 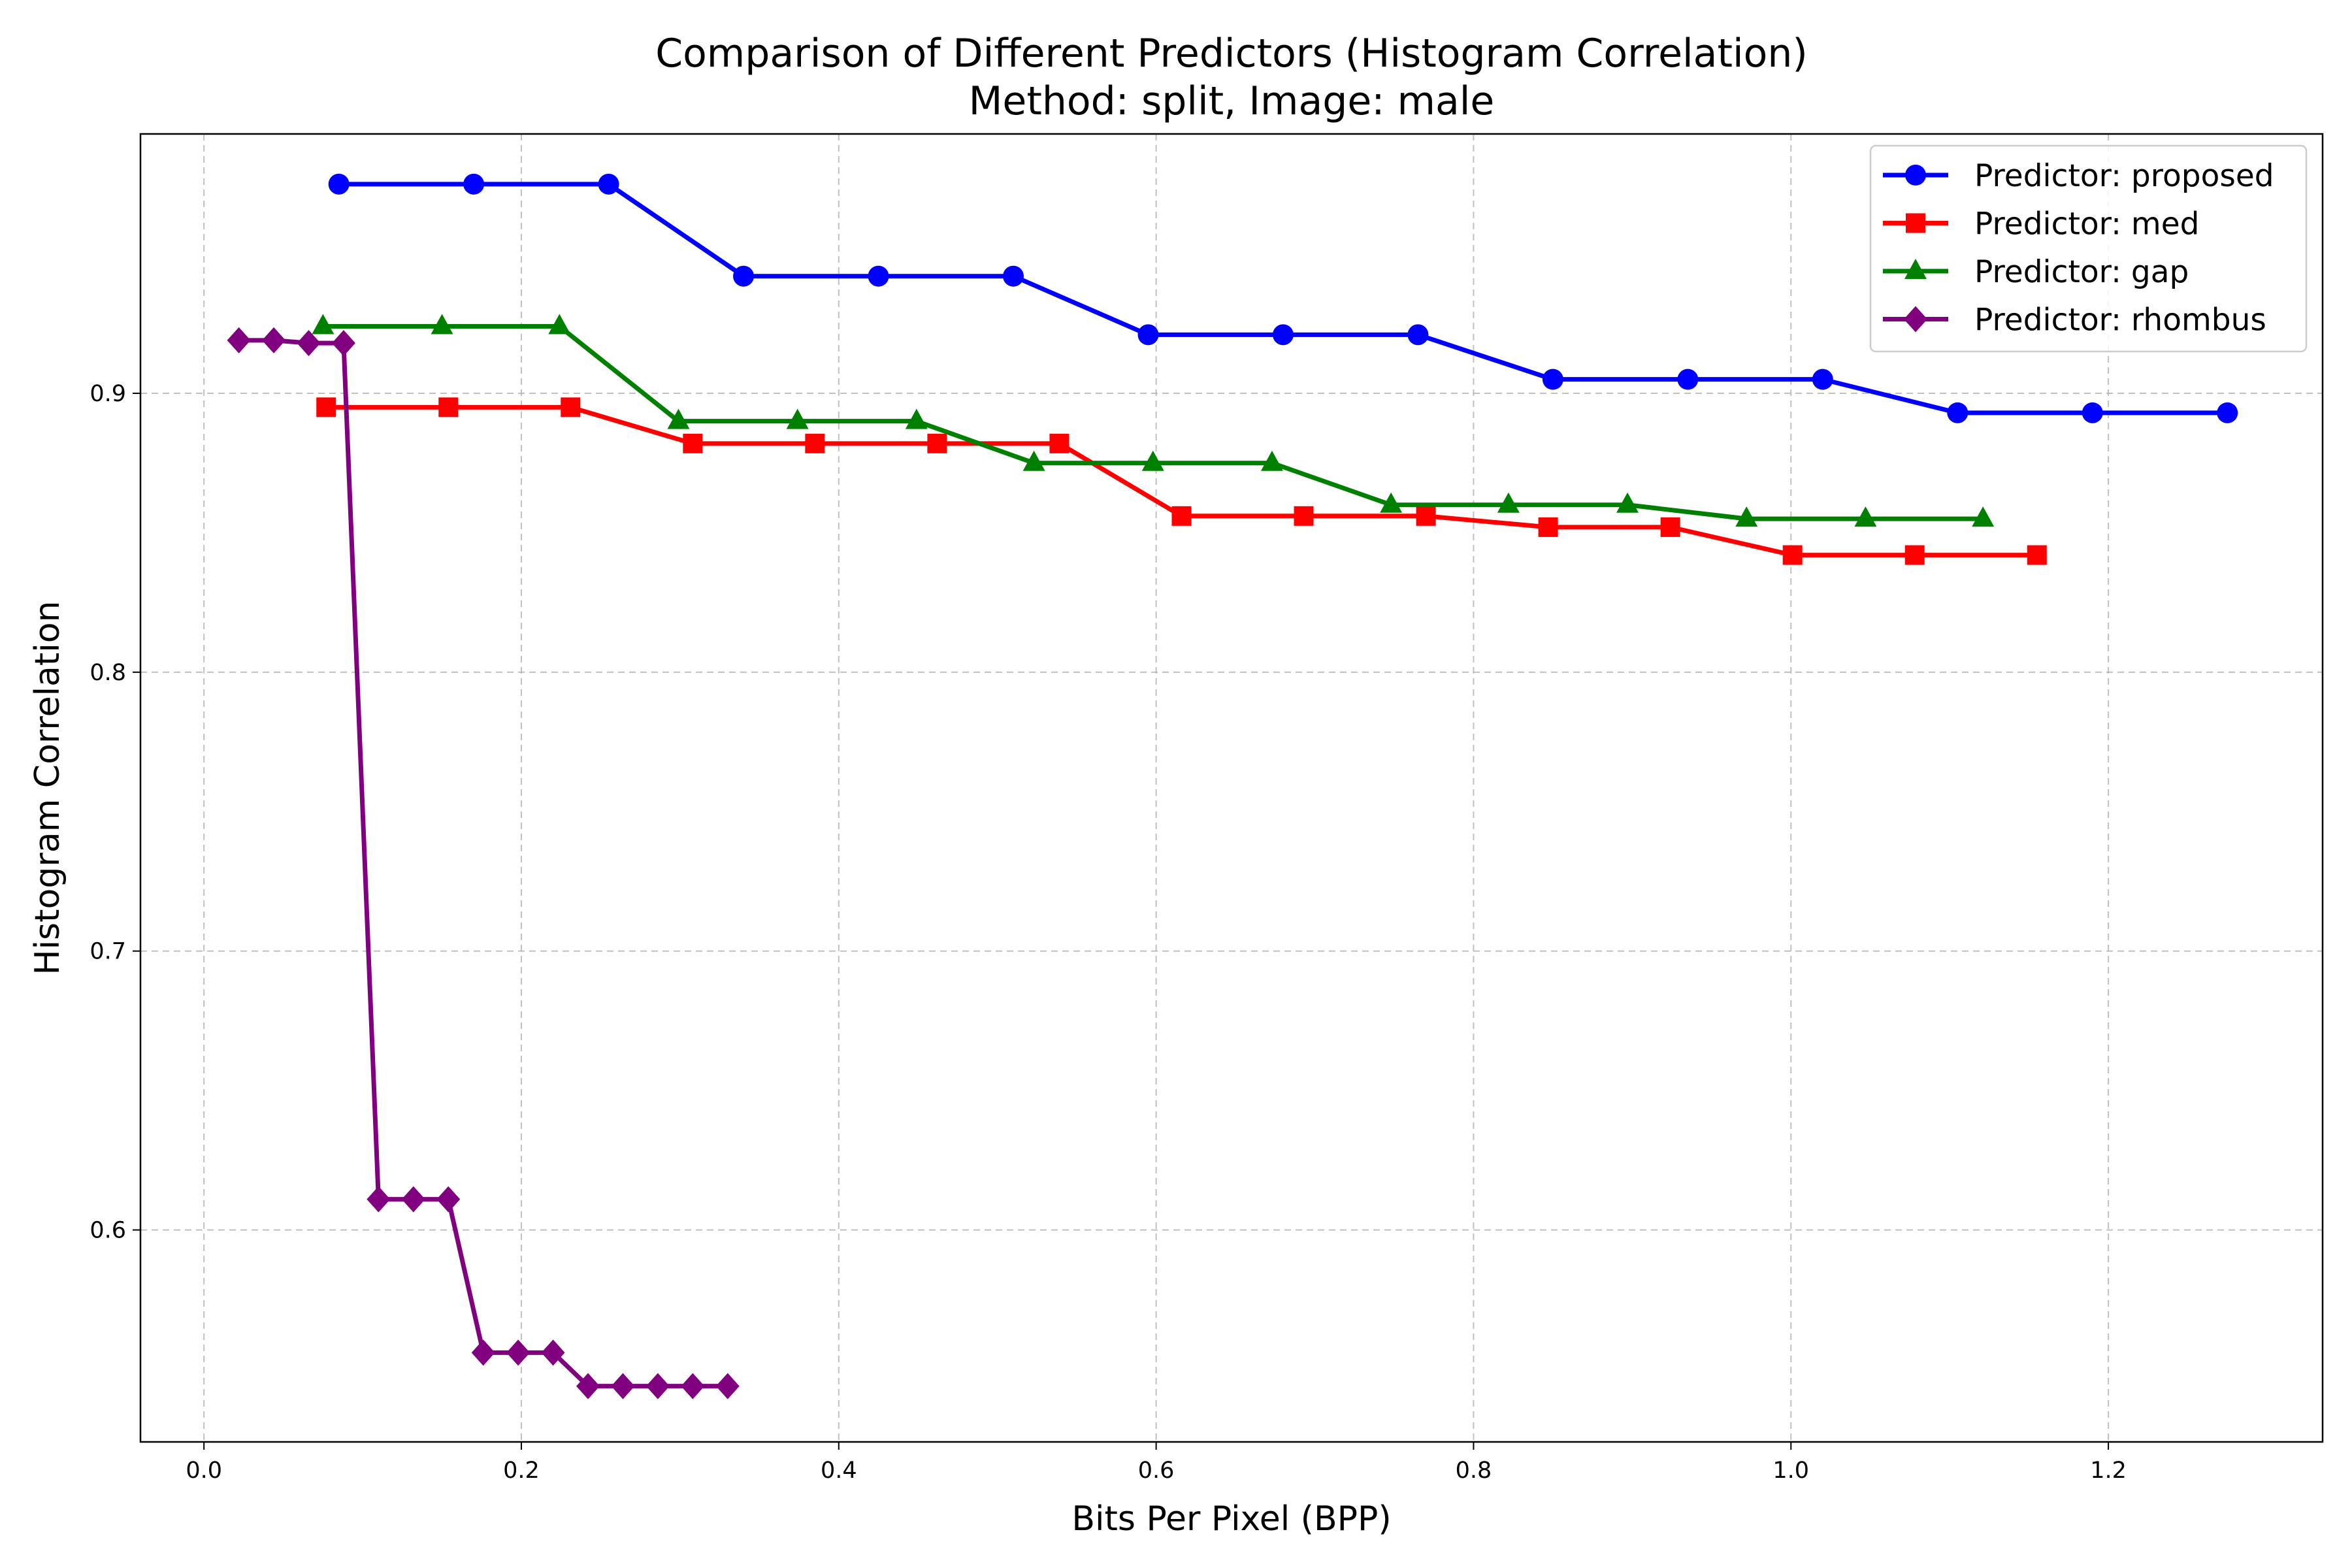 I want to click on y-tick-label: 0.6, so click(x=108, y=1231).